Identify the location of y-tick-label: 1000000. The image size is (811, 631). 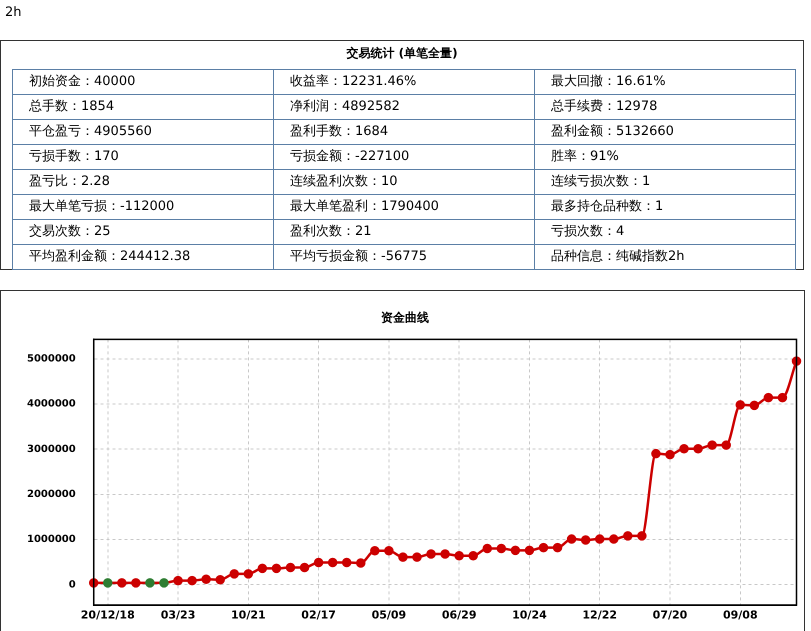
(51, 540).